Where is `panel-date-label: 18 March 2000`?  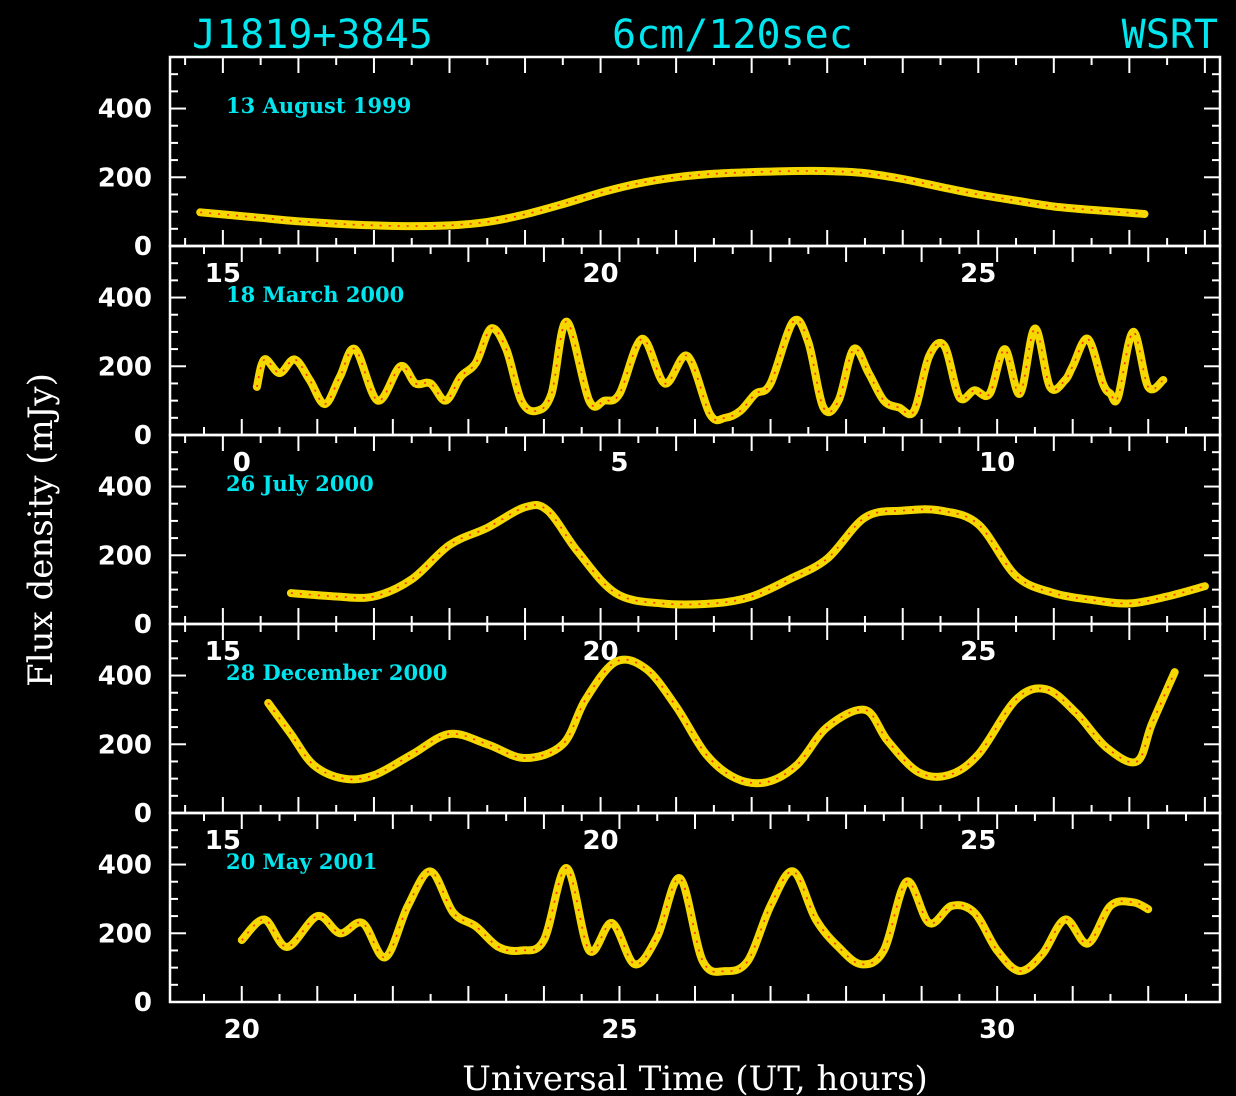
panel-date-label: 18 March 2000 is located at coordinates (315, 294).